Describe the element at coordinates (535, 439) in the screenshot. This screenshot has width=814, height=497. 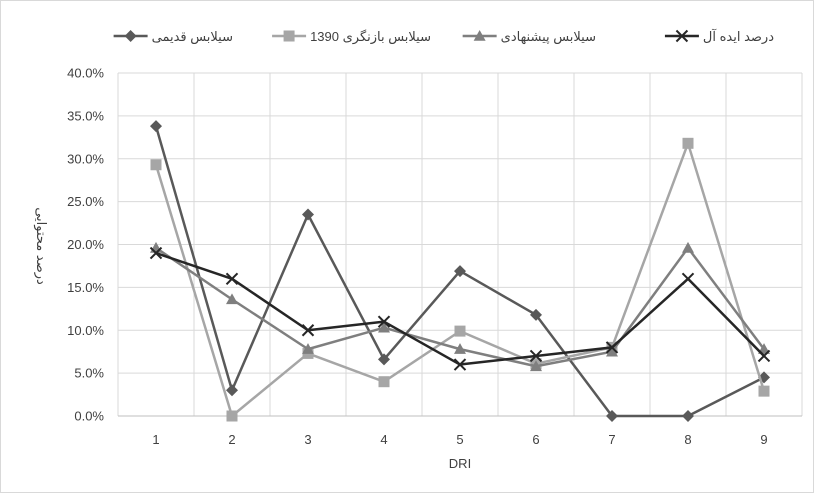
I see `x-tick-label: 6` at that location.